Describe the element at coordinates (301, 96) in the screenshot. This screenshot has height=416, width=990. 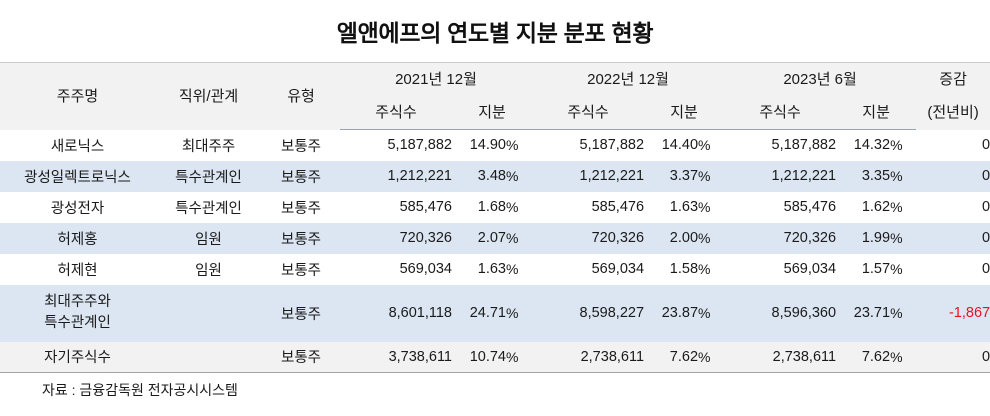
I see `col-header-type: 유형` at that location.